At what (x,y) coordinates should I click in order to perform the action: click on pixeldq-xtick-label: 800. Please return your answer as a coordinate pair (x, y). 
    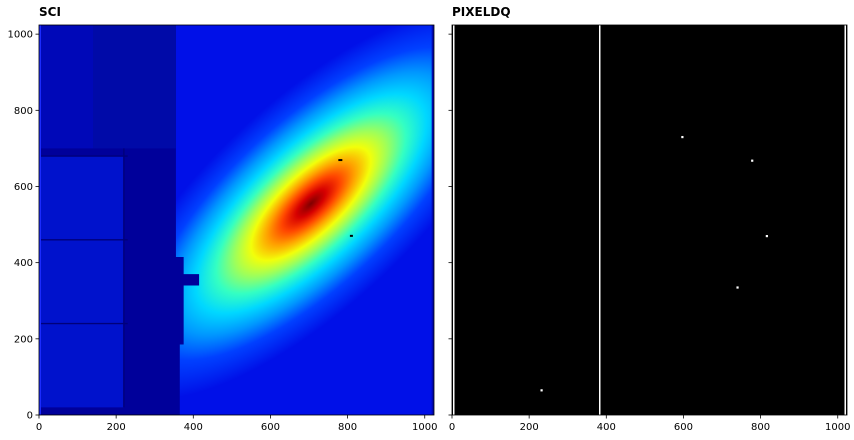
    Looking at the image, I should click on (760, 427).